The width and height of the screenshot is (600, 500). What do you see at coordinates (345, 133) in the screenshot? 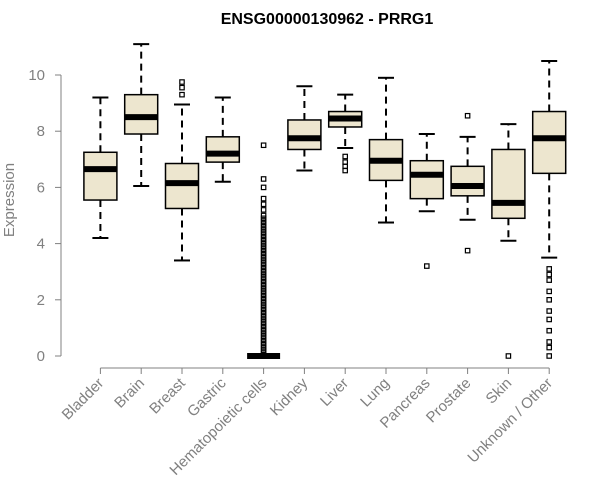
I see `box-liver` at bounding box center [345, 133].